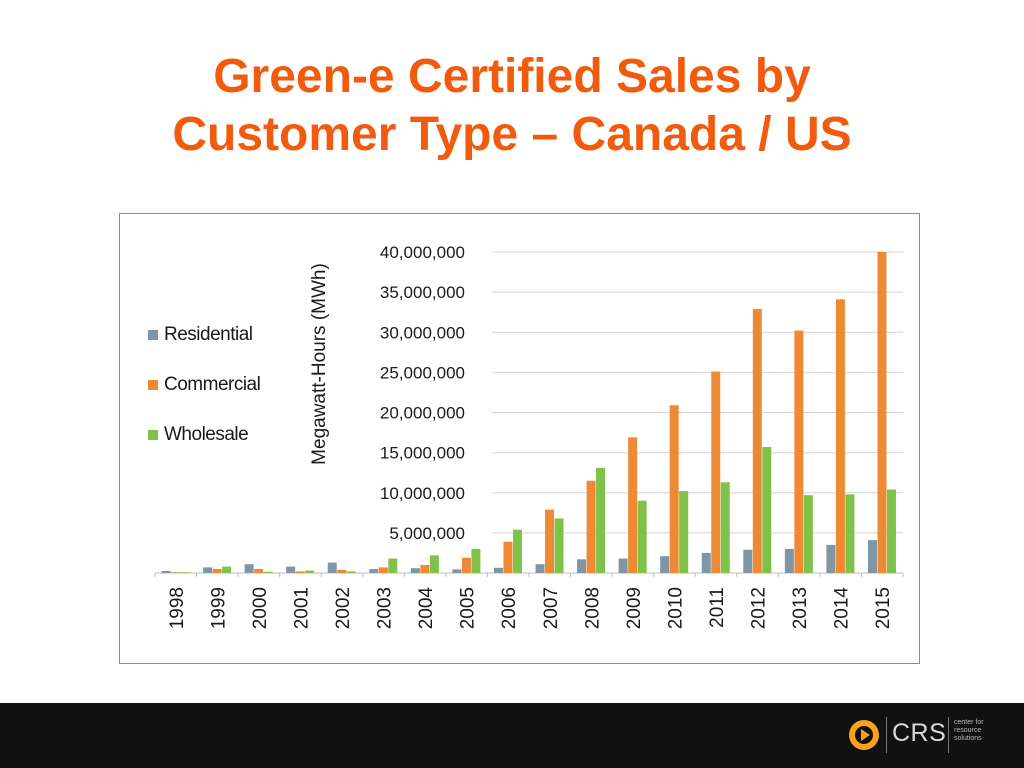 The width and height of the screenshot is (1024, 768). I want to click on x-tick-label: 2014, so click(842, 608).